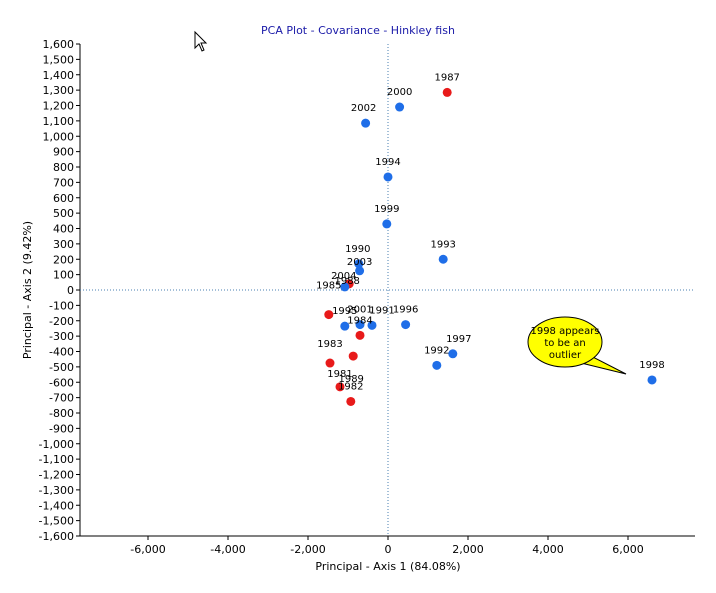 The height and width of the screenshot is (593, 716). I want to click on y-tick-label: -1,500, so click(56, 521).